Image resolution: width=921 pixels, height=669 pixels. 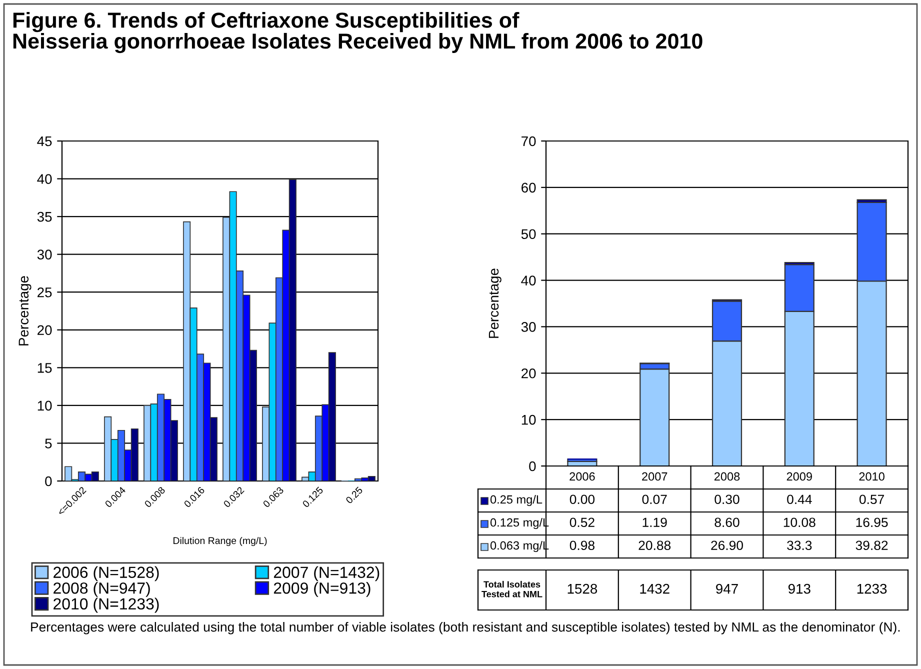 What do you see at coordinates (528, 234) in the screenshot?
I see `y-tick-label: 50` at bounding box center [528, 234].